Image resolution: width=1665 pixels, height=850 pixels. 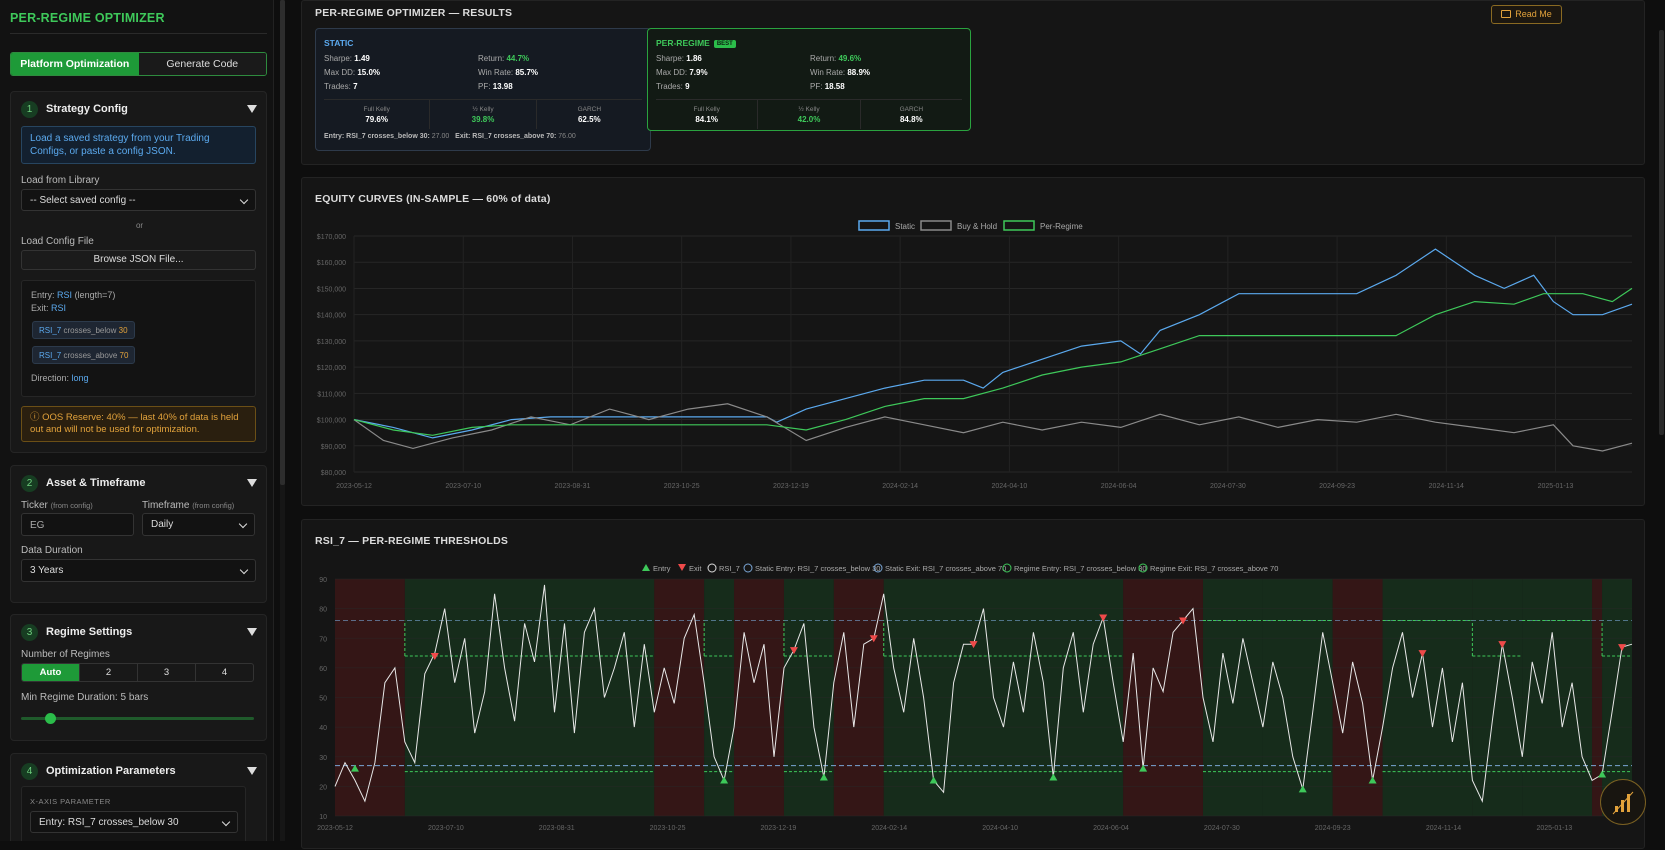 I want to click on kelly-label: Full Kelly, so click(x=376, y=109).